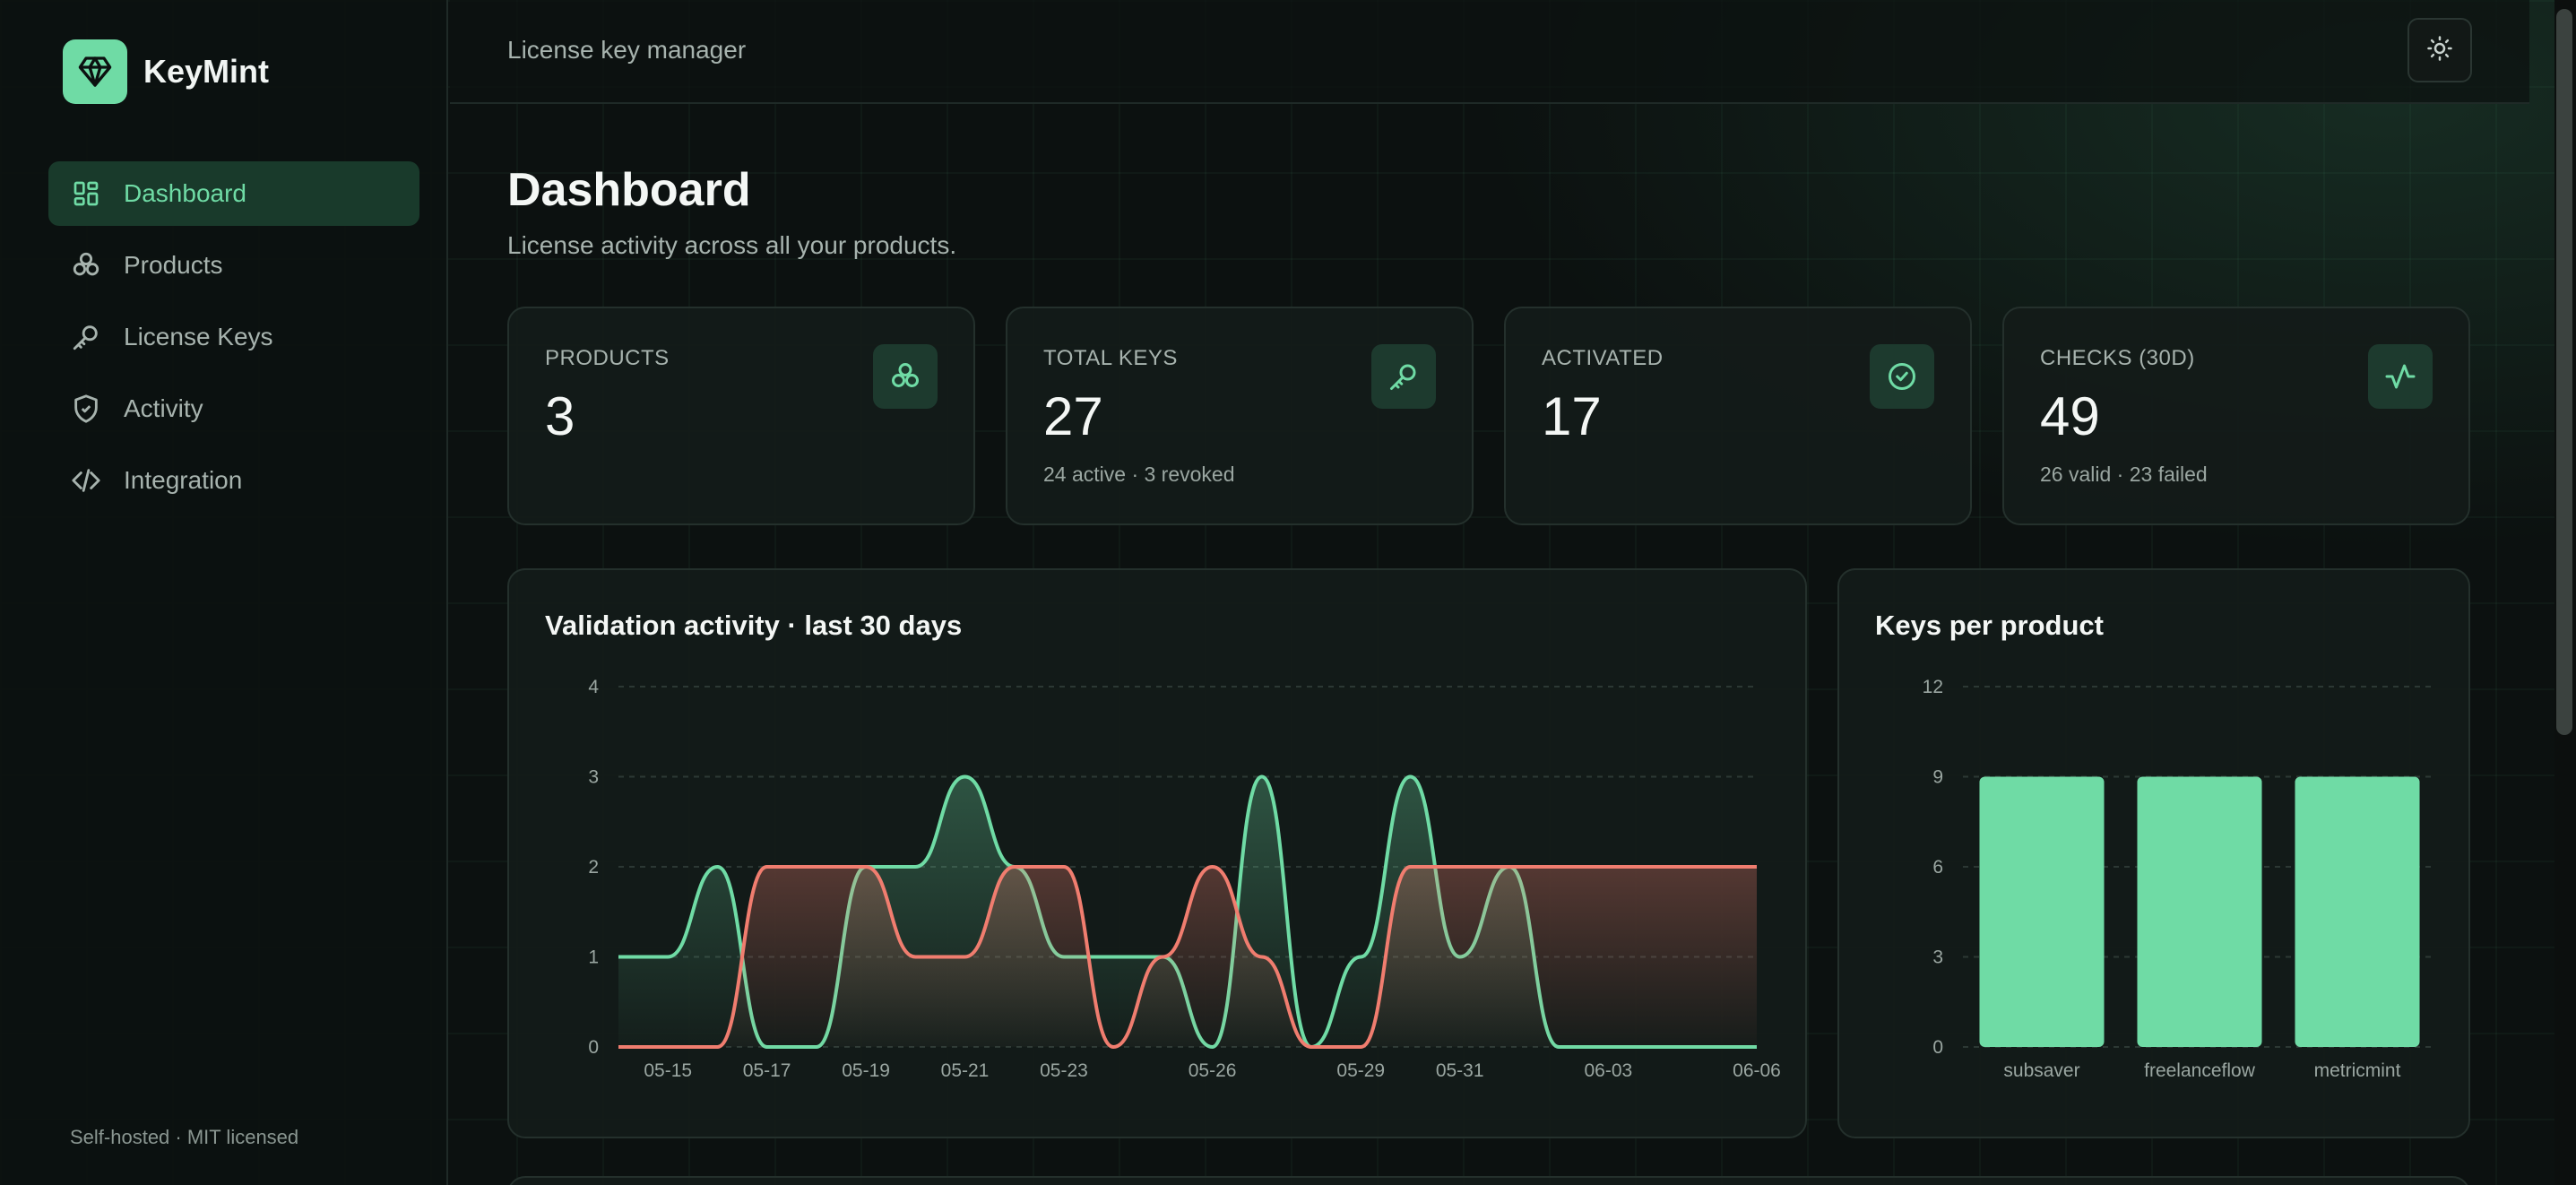 This screenshot has width=2576, height=1185. What do you see at coordinates (593, 867) in the screenshot?
I see `y-tick-label: 2` at bounding box center [593, 867].